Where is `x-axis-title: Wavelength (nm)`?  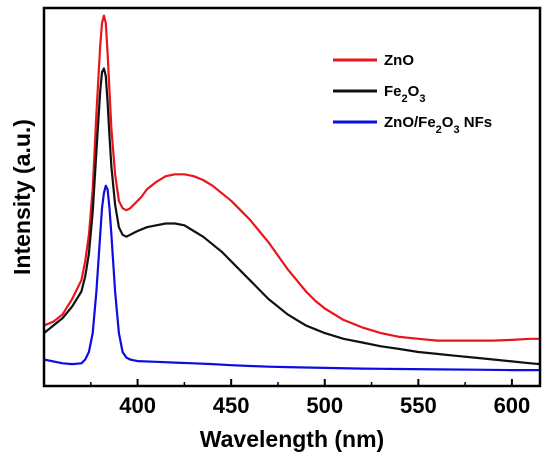 x-axis-title: Wavelength (nm) is located at coordinates (292, 439).